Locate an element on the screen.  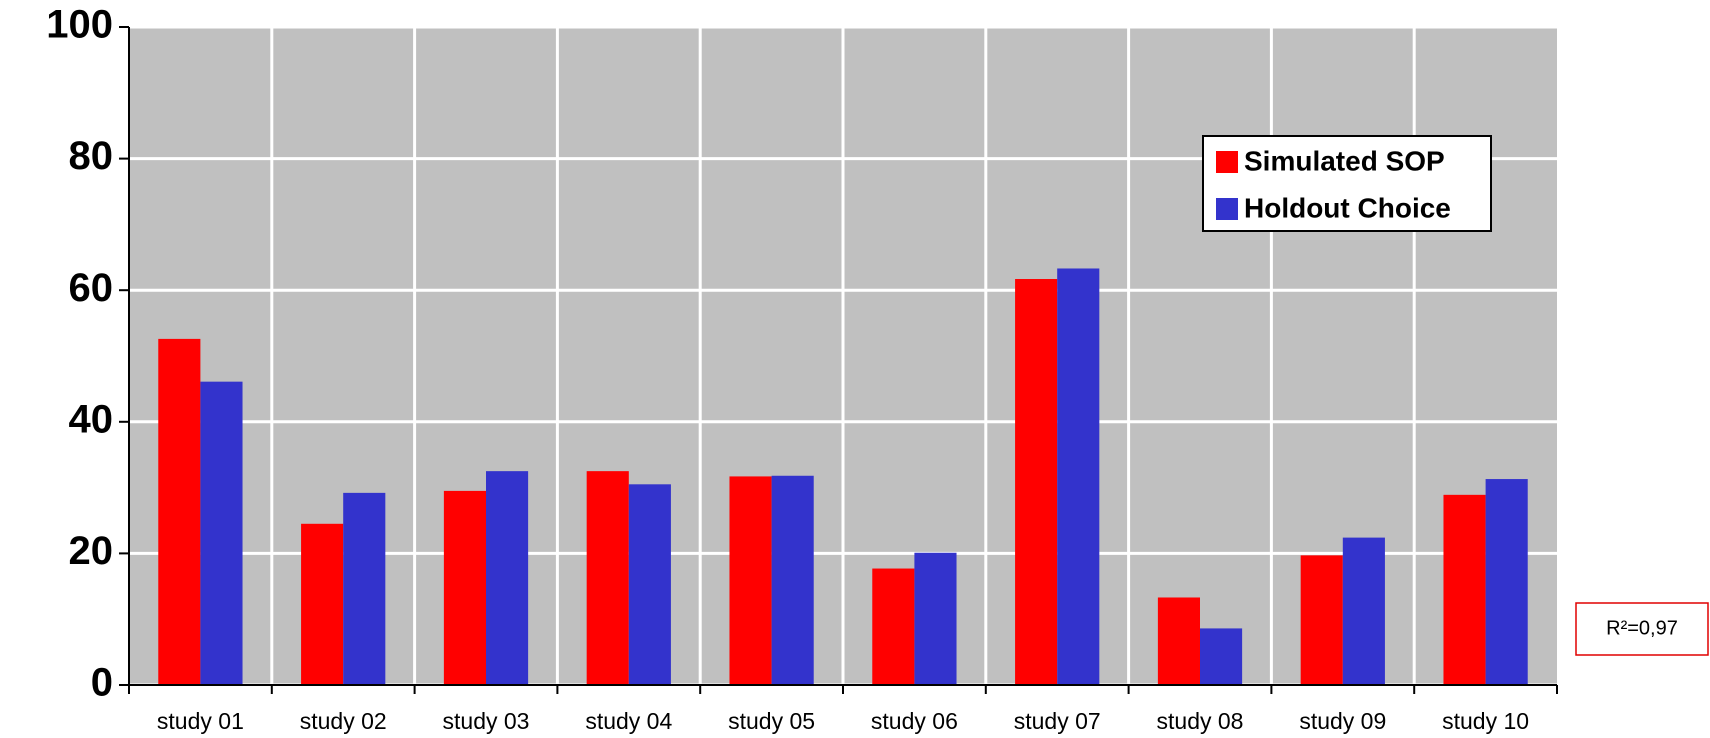
y-tick-label: 20 is located at coordinates (91, 551).